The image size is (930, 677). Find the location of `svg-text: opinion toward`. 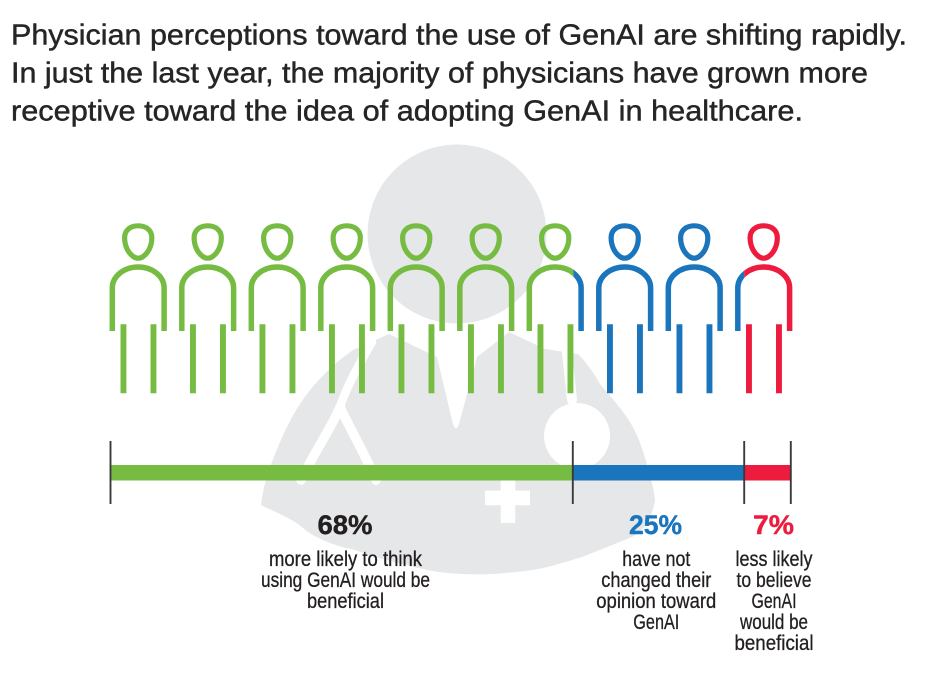

svg-text: opinion toward is located at coordinates (656, 601).